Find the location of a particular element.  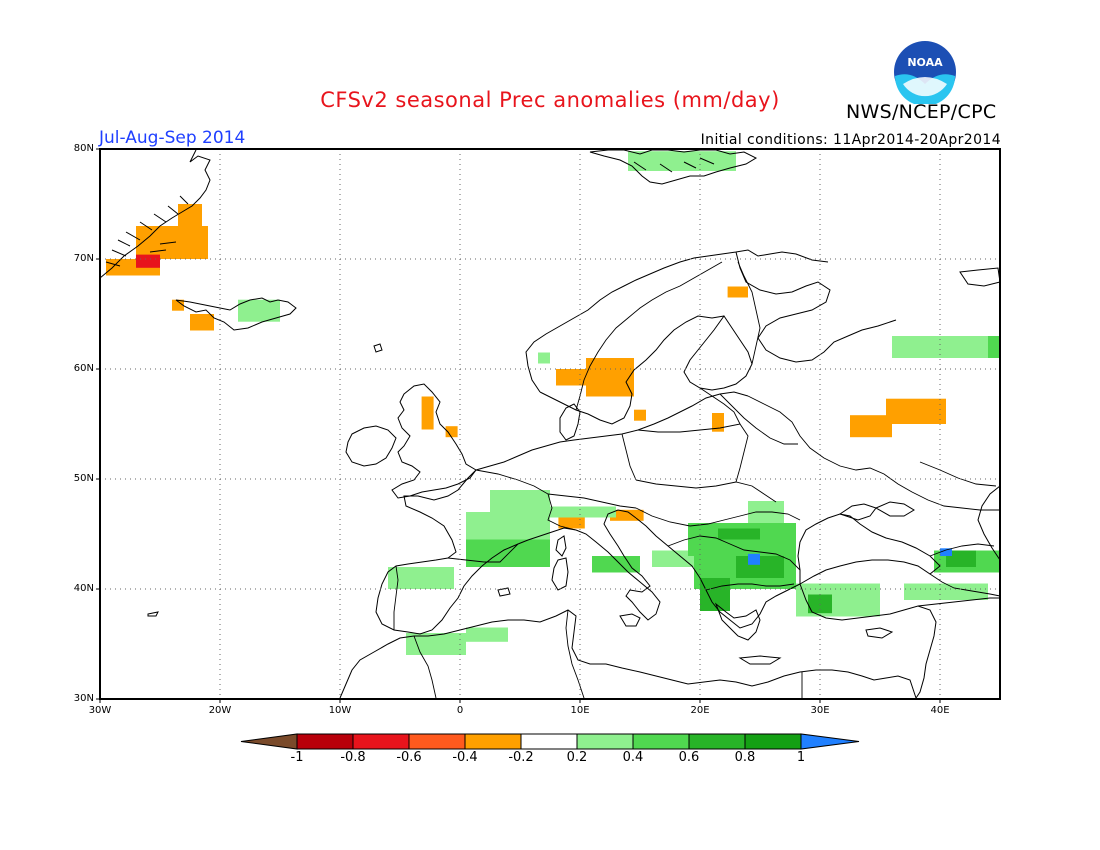

noaa-logo: NOAA is located at coordinates (925, 73).